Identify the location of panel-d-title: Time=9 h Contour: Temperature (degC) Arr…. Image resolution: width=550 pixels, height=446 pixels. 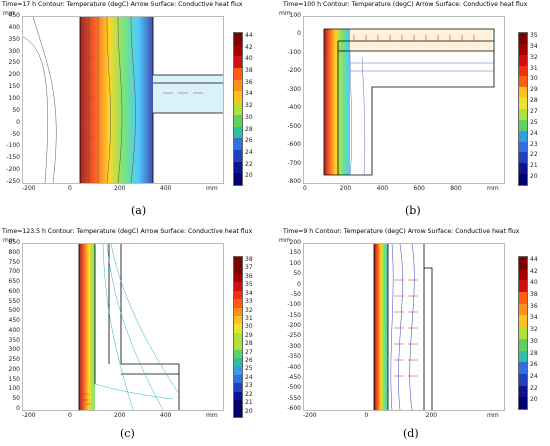
(401, 231).